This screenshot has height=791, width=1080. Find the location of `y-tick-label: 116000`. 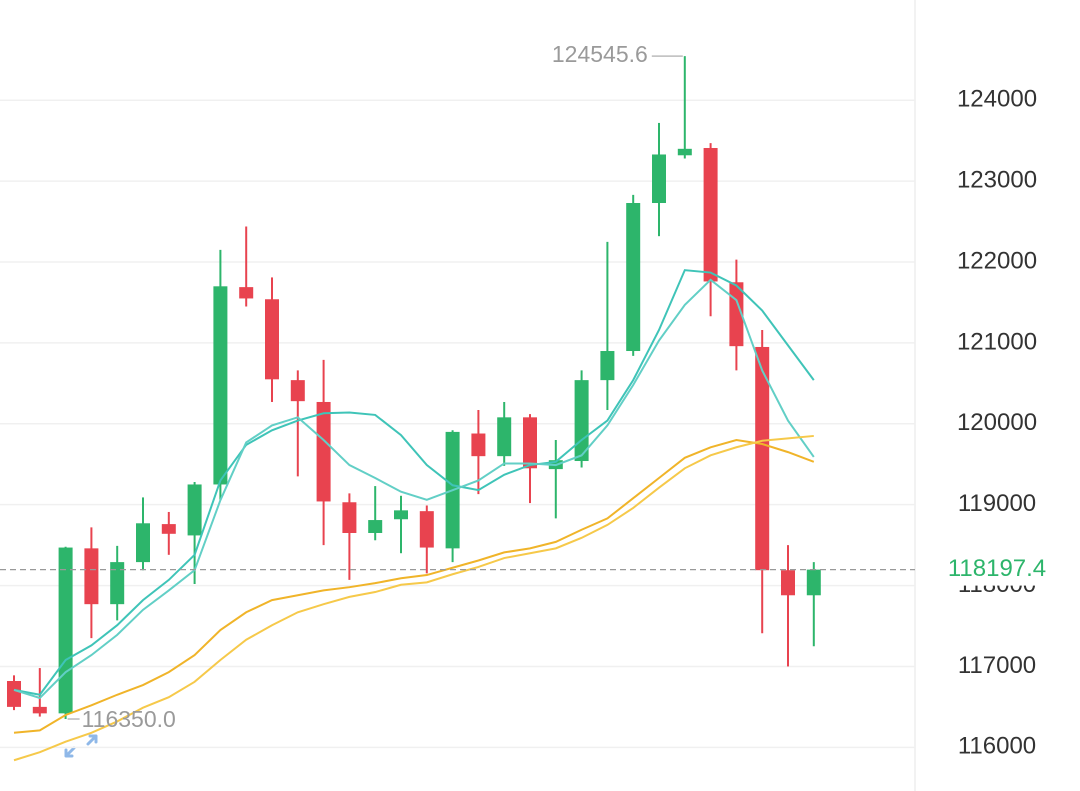

y-tick-label: 116000 is located at coordinates (997, 746).